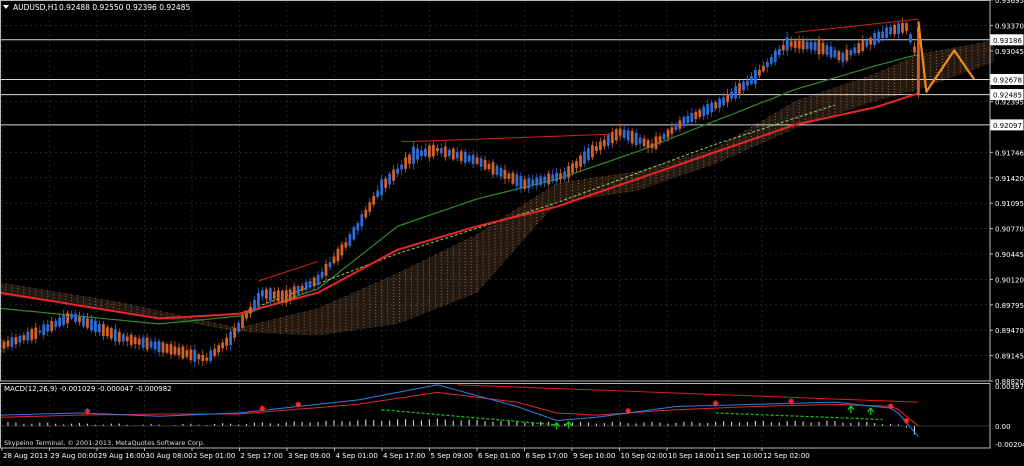 Image resolution: width=1024 pixels, height=466 pixels. I want to click on x-tick-label: 10 Sep 02:00, so click(644, 456).